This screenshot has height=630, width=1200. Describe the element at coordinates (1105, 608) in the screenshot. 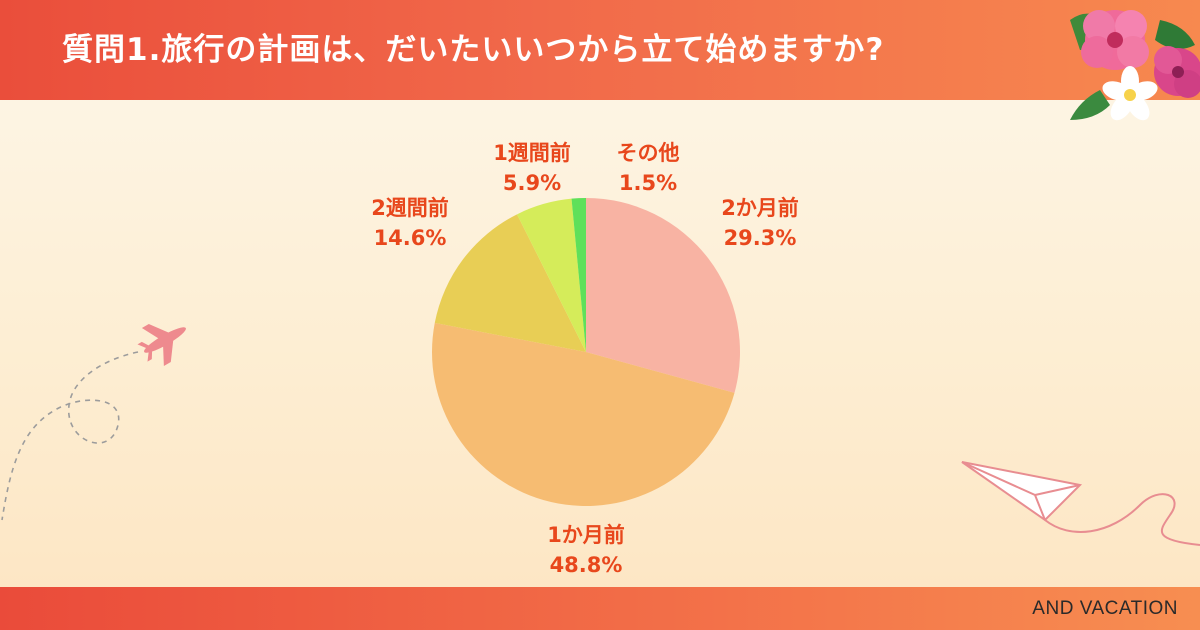

I see `brand-name: AND VACATION` at that location.